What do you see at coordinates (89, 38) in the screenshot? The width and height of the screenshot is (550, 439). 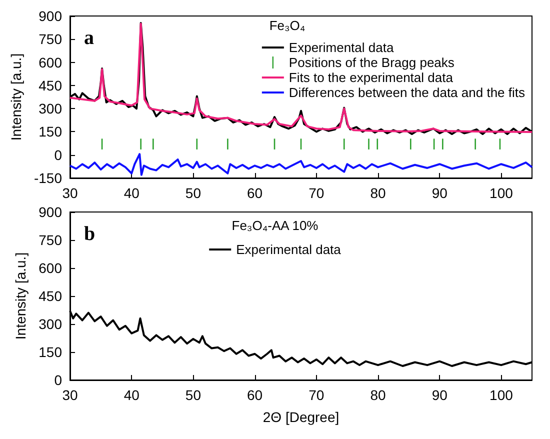 I see `annotation: a` at bounding box center [89, 38].